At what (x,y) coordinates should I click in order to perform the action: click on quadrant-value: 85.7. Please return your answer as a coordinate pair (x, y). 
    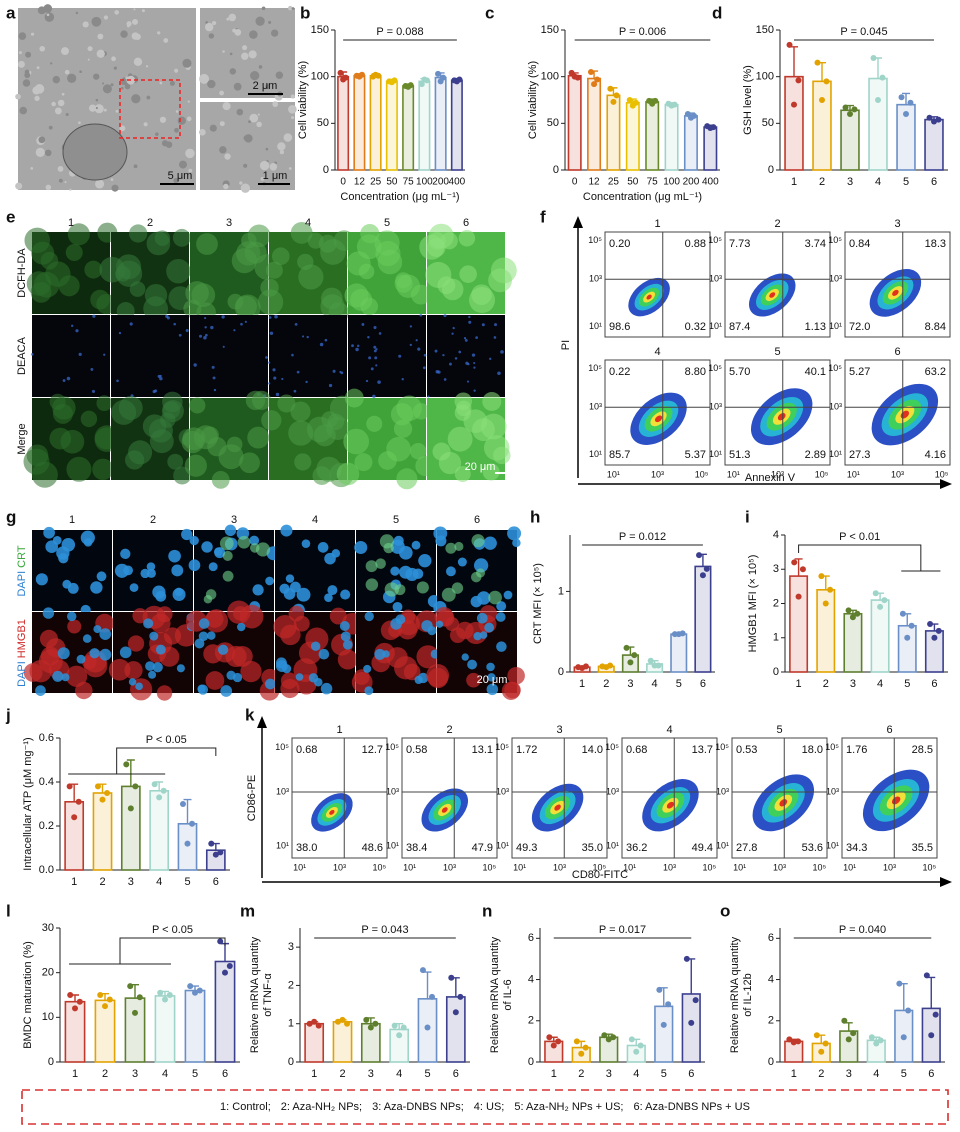
    Looking at the image, I should click on (619, 455).